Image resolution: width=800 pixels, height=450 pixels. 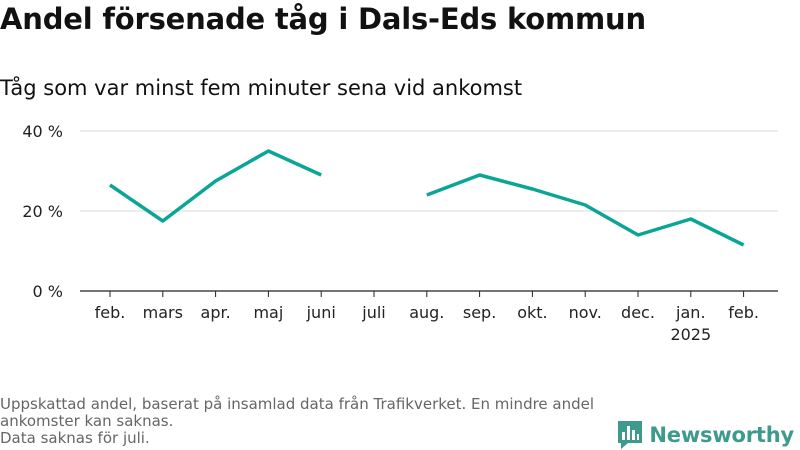 I want to click on x-tick-label: aug., so click(x=426, y=312).